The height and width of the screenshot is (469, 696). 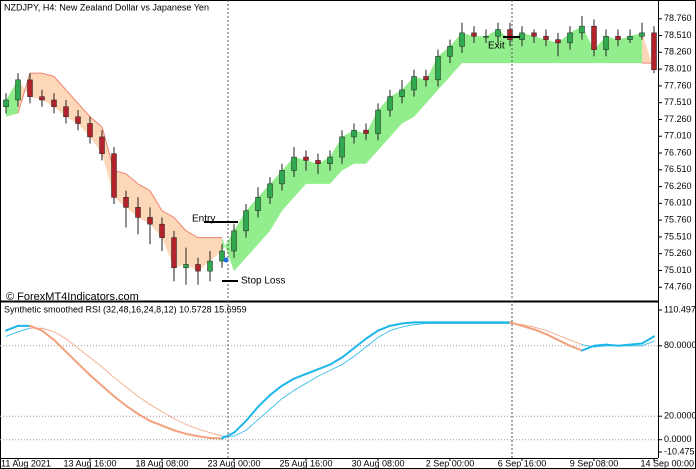 I want to click on x-tick-label: 18 Aug 08:00, so click(x=161, y=463).